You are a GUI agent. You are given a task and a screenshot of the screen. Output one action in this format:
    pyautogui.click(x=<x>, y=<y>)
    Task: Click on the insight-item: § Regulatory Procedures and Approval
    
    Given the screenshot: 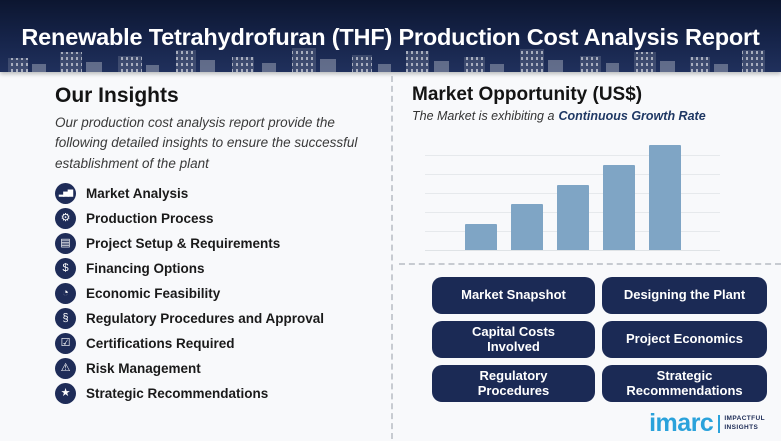 What is the action you would take?
    pyautogui.click(x=221, y=318)
    